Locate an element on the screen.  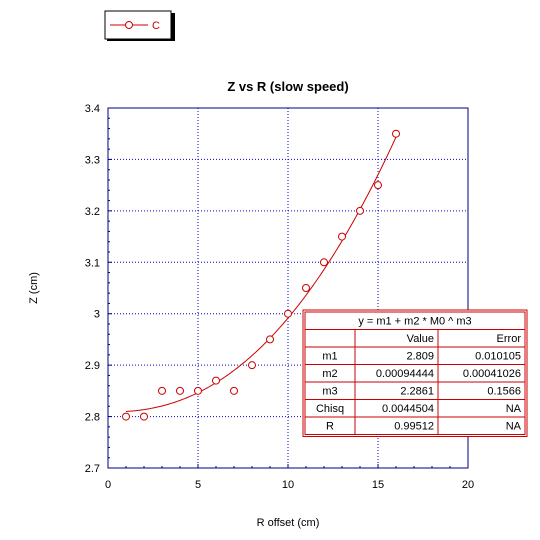
y-tick-label: 3.3 is located at coordinates (92, 160).